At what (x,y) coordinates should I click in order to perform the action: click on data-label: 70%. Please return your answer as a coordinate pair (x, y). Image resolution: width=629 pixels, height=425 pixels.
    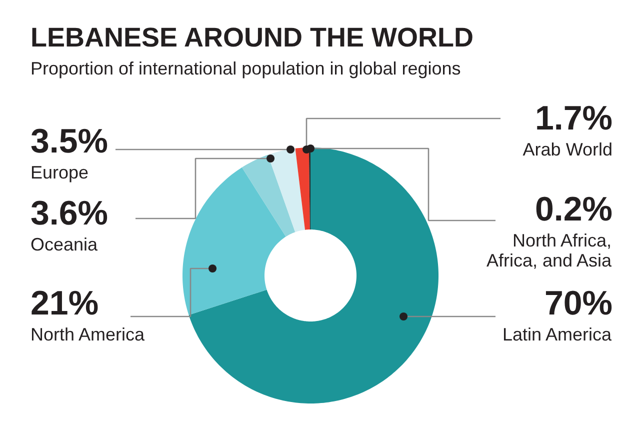
    Looking at the image, I should click on (578, 303).